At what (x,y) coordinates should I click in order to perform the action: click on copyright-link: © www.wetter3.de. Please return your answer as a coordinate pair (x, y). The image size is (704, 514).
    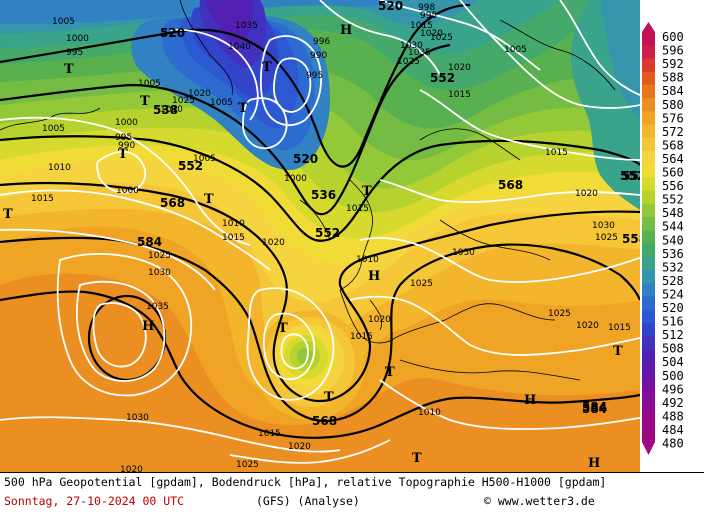
    Looking at the image, I should click on (539, 501).